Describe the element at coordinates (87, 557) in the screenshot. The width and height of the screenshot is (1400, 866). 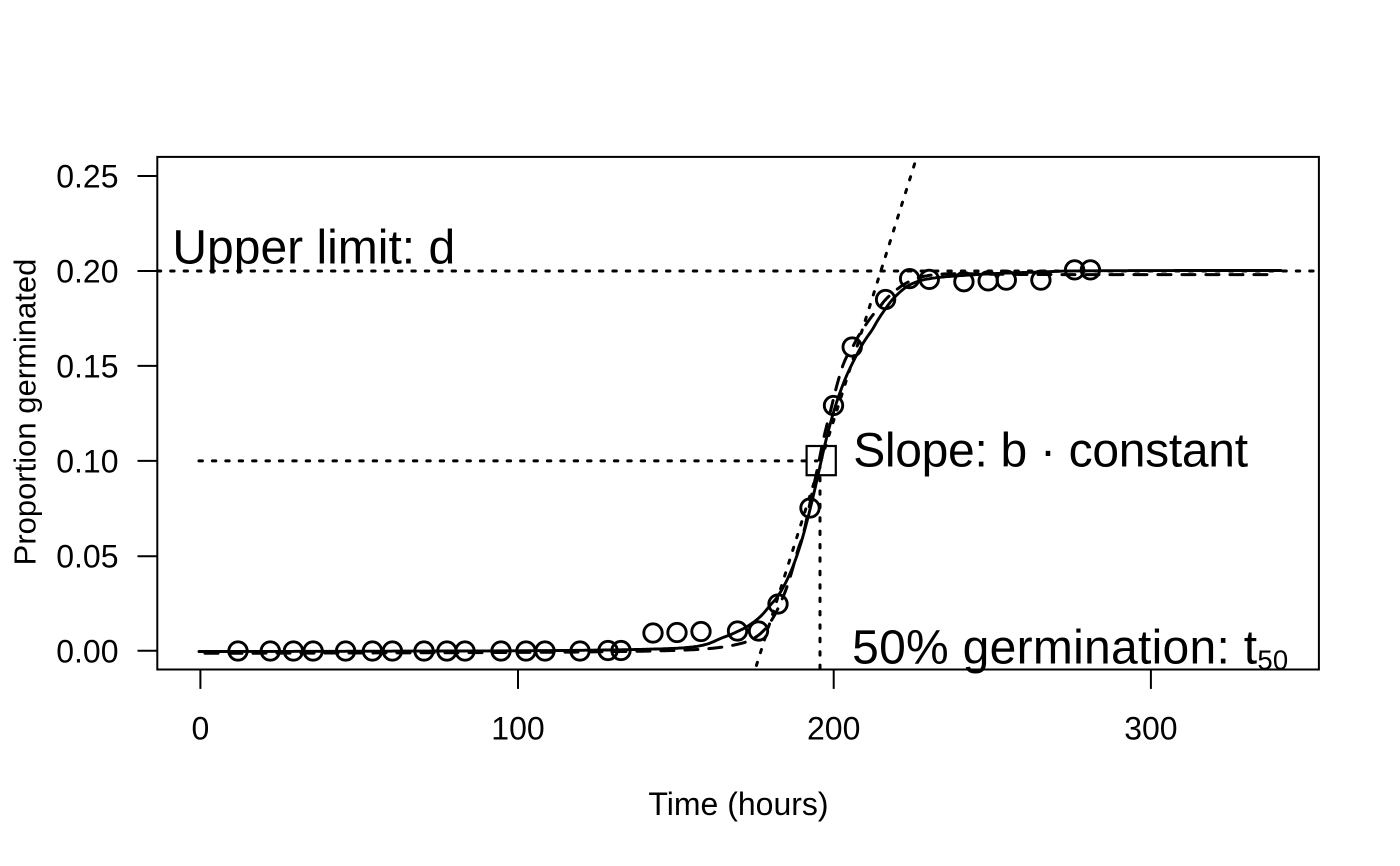
I see `svg-text: 0.05` at that location.